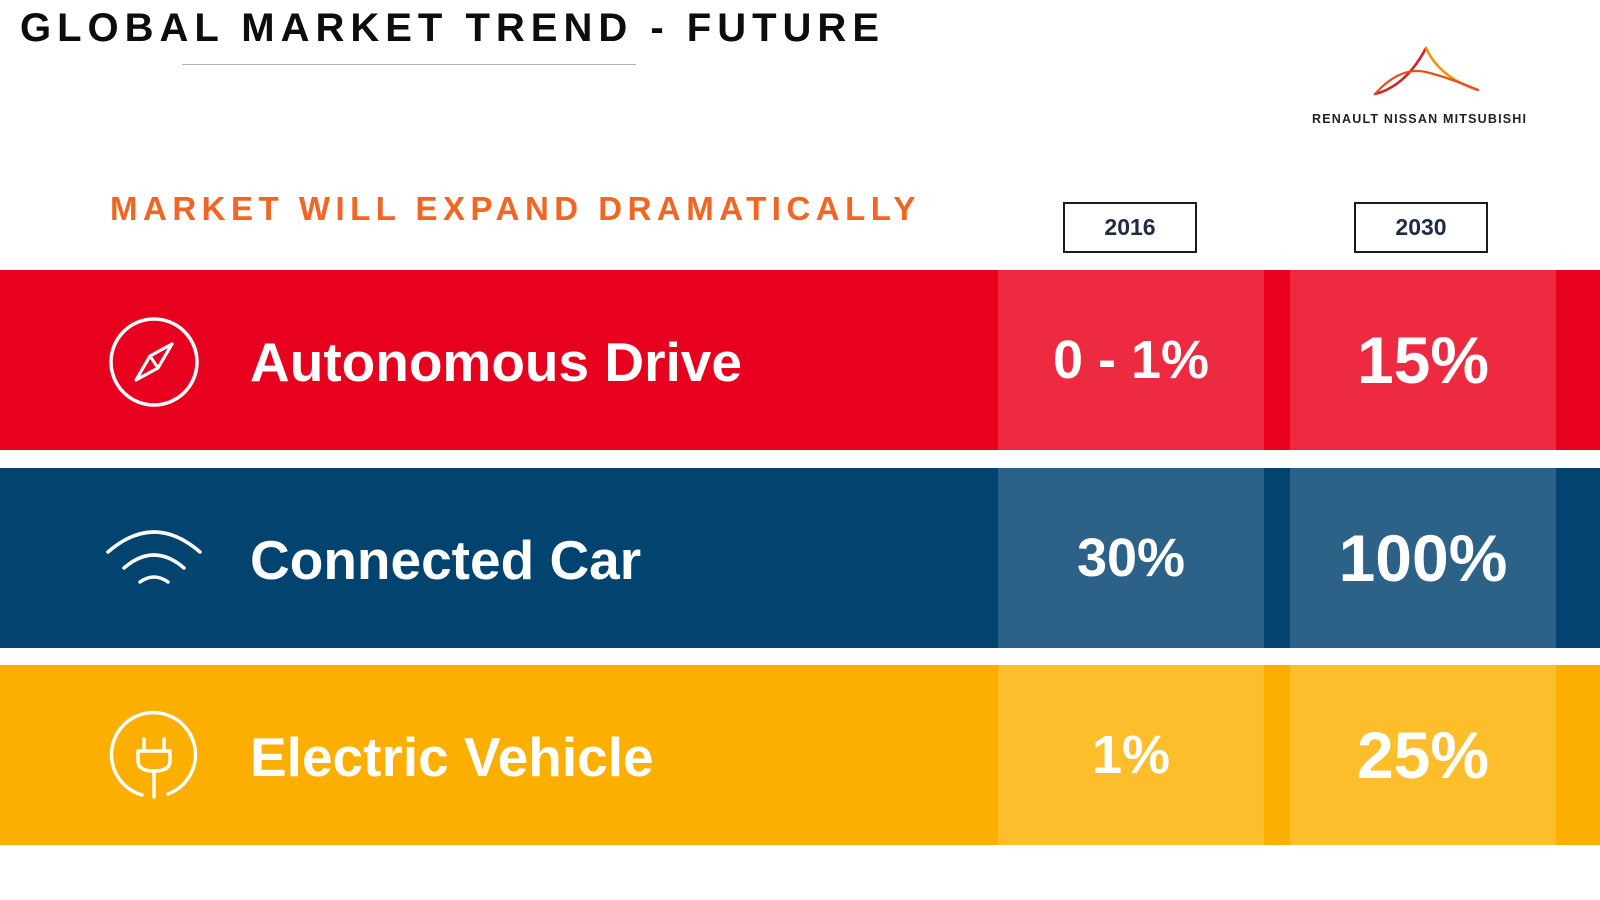  What do you see at coordinates (1423, 558) in the screenshot?
I see `value-2030: 100%` at bounding box center [1423, 558].